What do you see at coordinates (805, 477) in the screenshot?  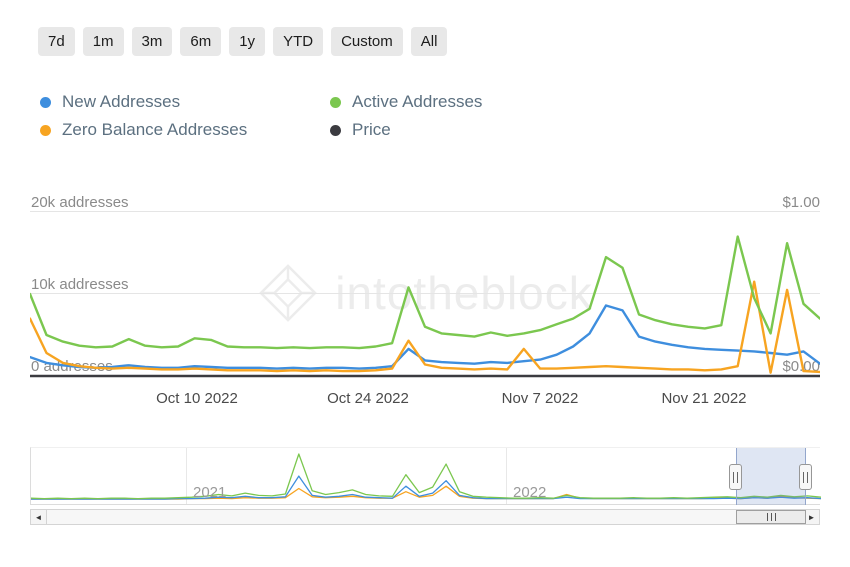 I see `navigator-handle-right` at bounding box center [805, 477].